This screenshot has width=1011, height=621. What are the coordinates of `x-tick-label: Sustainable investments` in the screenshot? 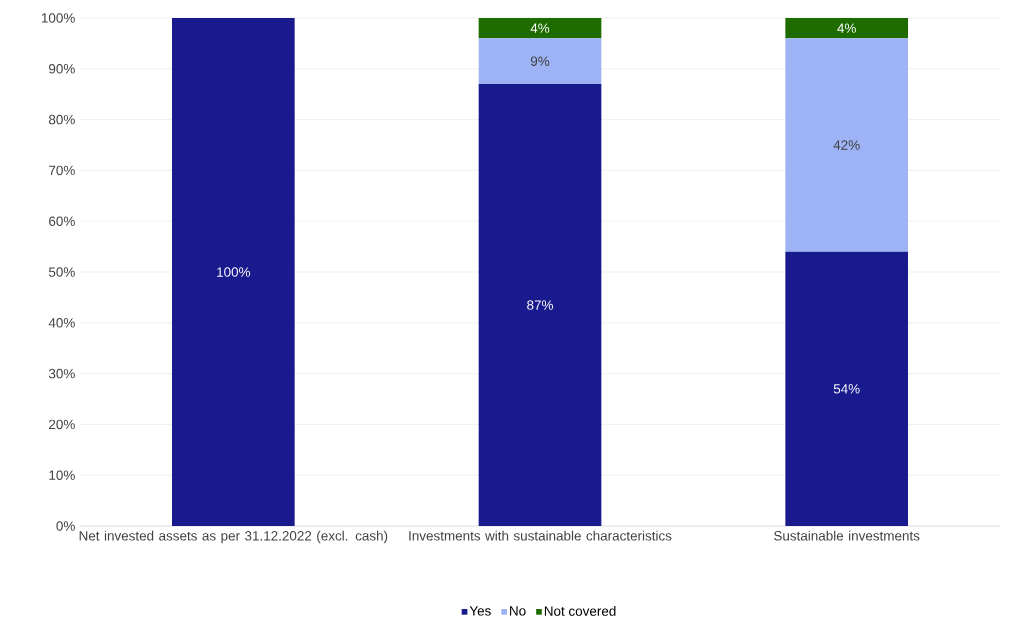 It's located at (847, 535).